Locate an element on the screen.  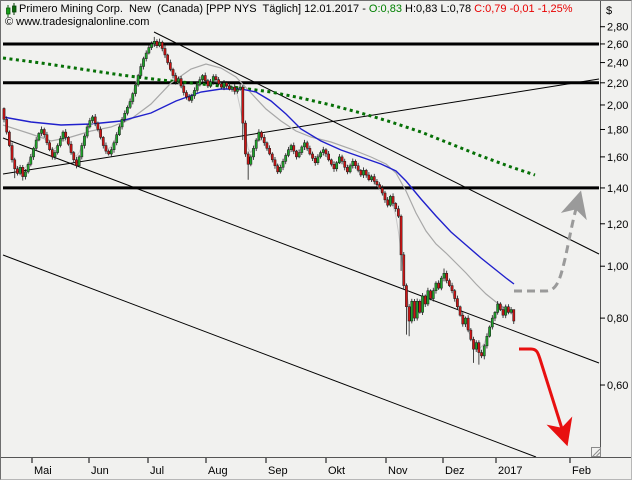
x-tick-label: 2017 is located at coordinates (510, 471).